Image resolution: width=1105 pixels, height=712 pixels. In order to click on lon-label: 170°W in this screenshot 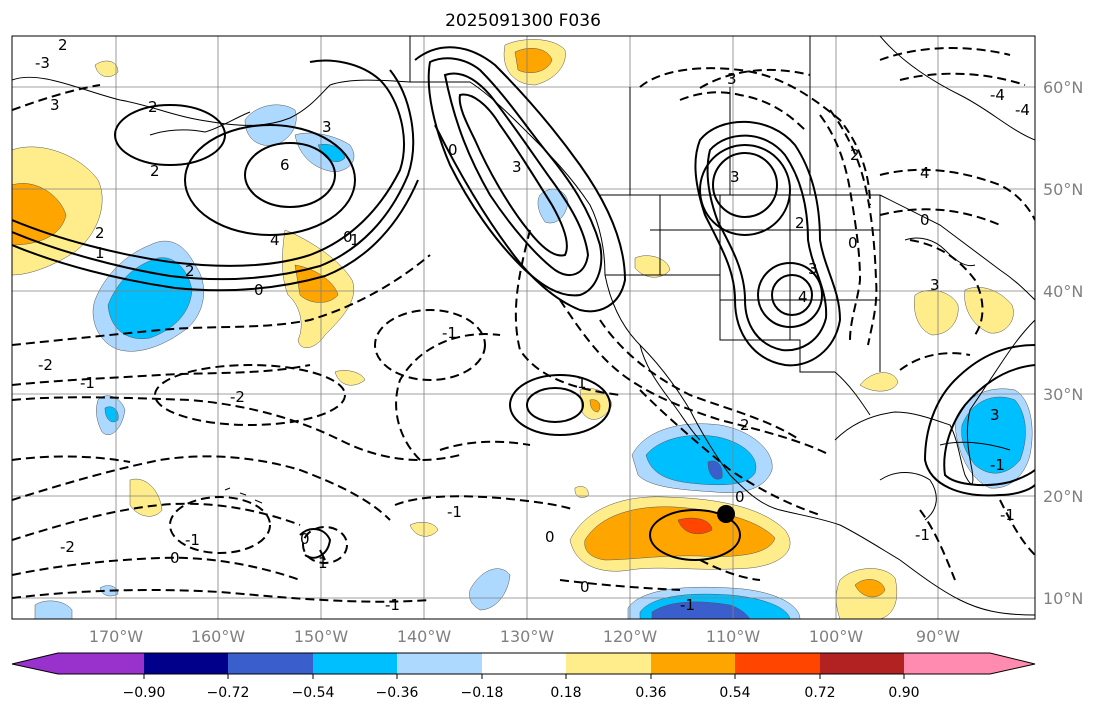, I will do `click(116, 636)`.